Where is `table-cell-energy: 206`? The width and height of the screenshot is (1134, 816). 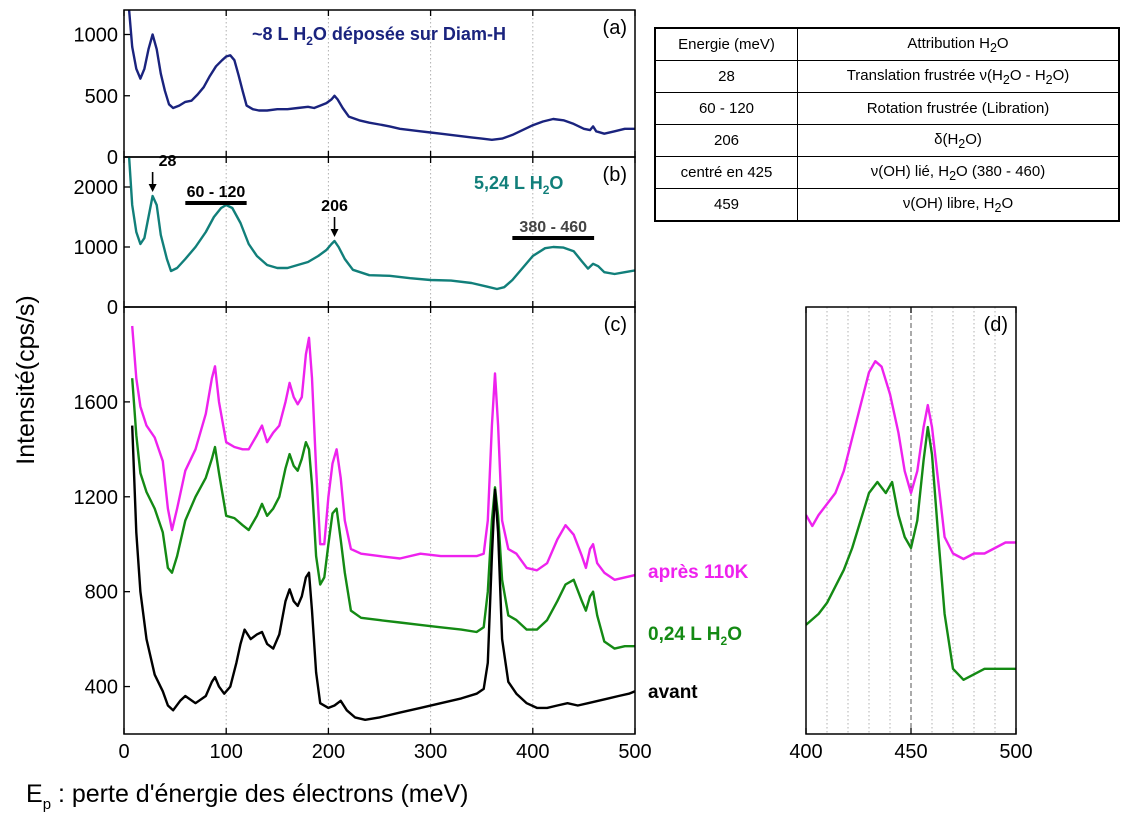
table-cell-energy: 206 is located at coordinates (726, 140).